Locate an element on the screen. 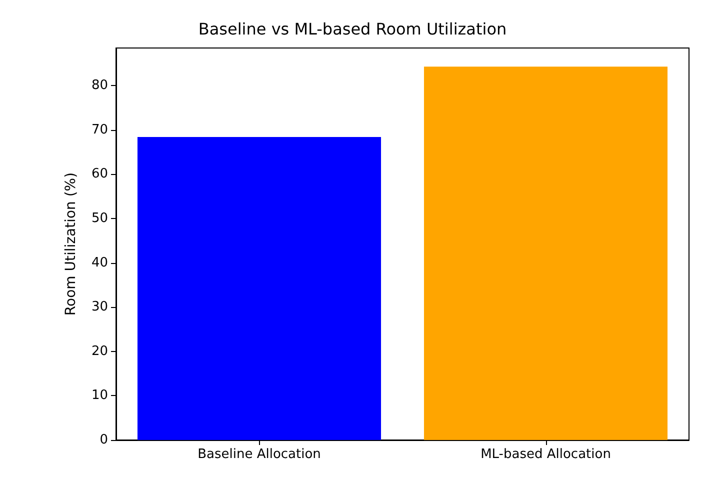 The width and height of the screenshot is (705, 479). y-axis-title: Room Utilization (%) is located at coordinates (71, 244).